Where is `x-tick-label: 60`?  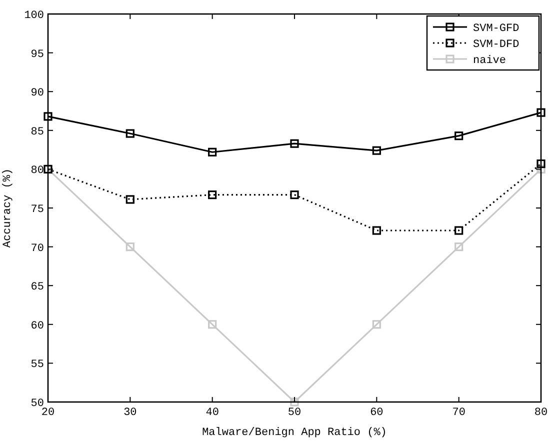 x-tick-label: 60 is located at coordinates (377, 413).